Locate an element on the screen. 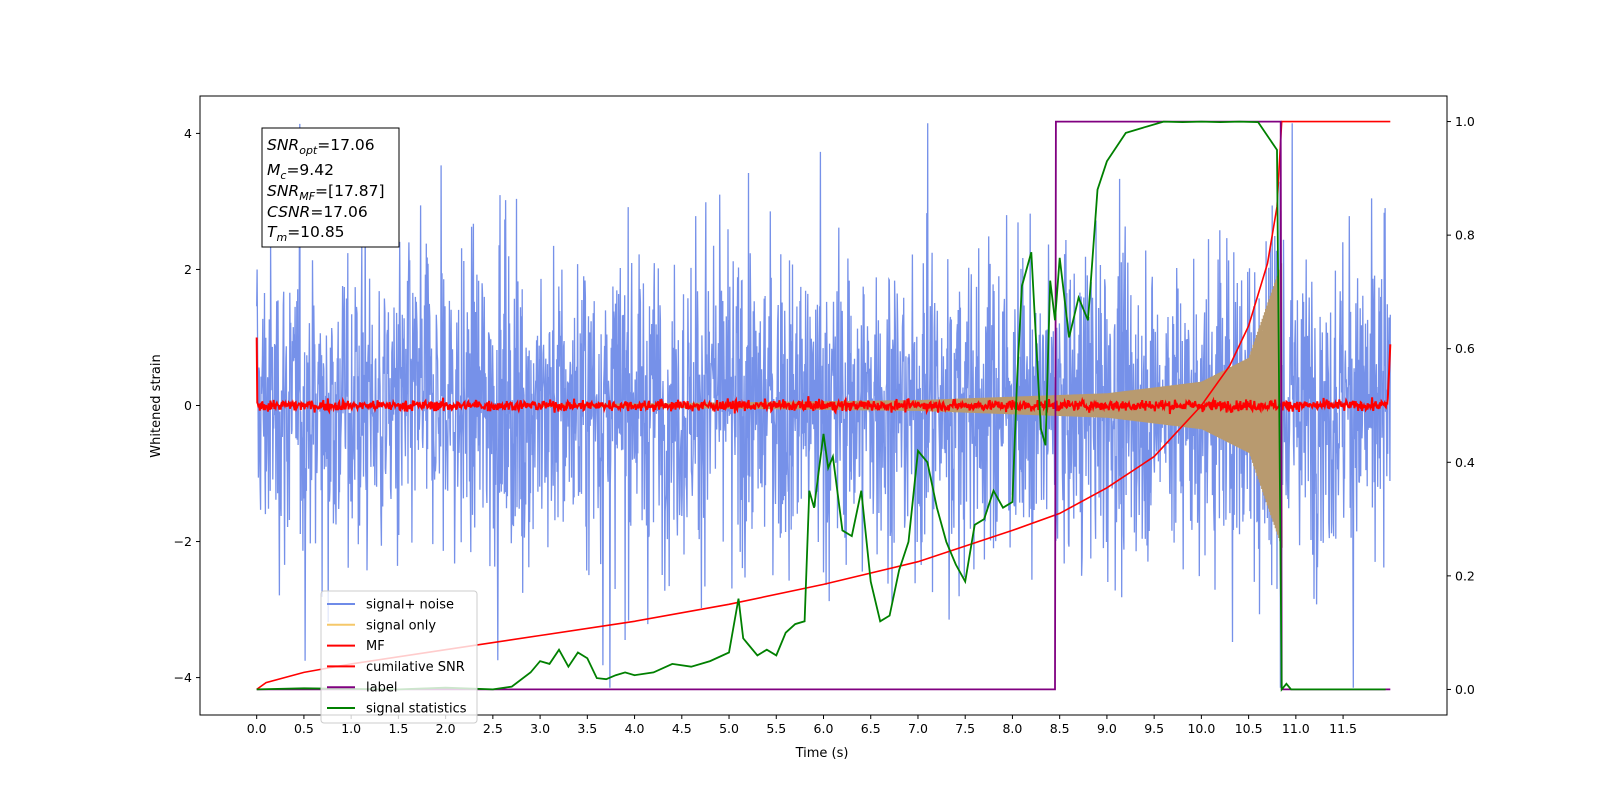 The width and height of the screenshot is (1600, 800). y2-tick-label: 0.8 is located at coordinates (1465, 235).